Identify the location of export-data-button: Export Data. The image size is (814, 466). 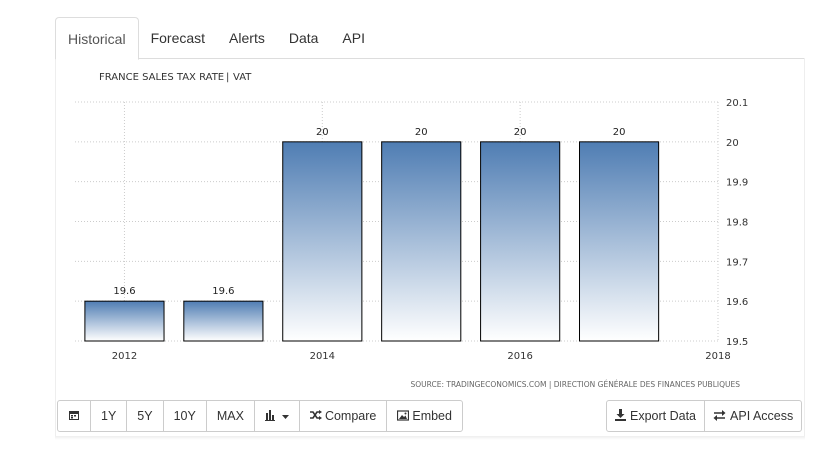
(656, 416).